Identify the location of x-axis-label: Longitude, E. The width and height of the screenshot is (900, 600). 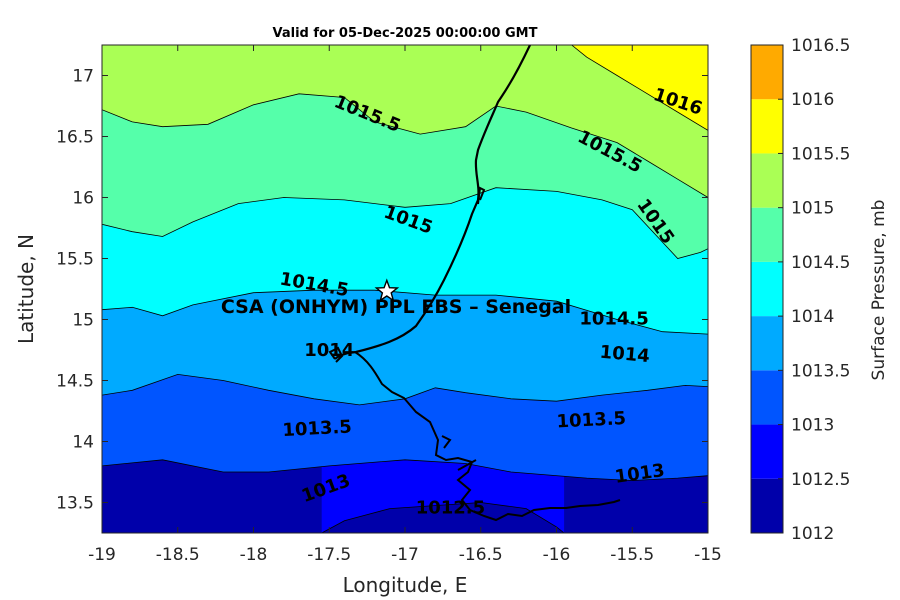
(405, 585).